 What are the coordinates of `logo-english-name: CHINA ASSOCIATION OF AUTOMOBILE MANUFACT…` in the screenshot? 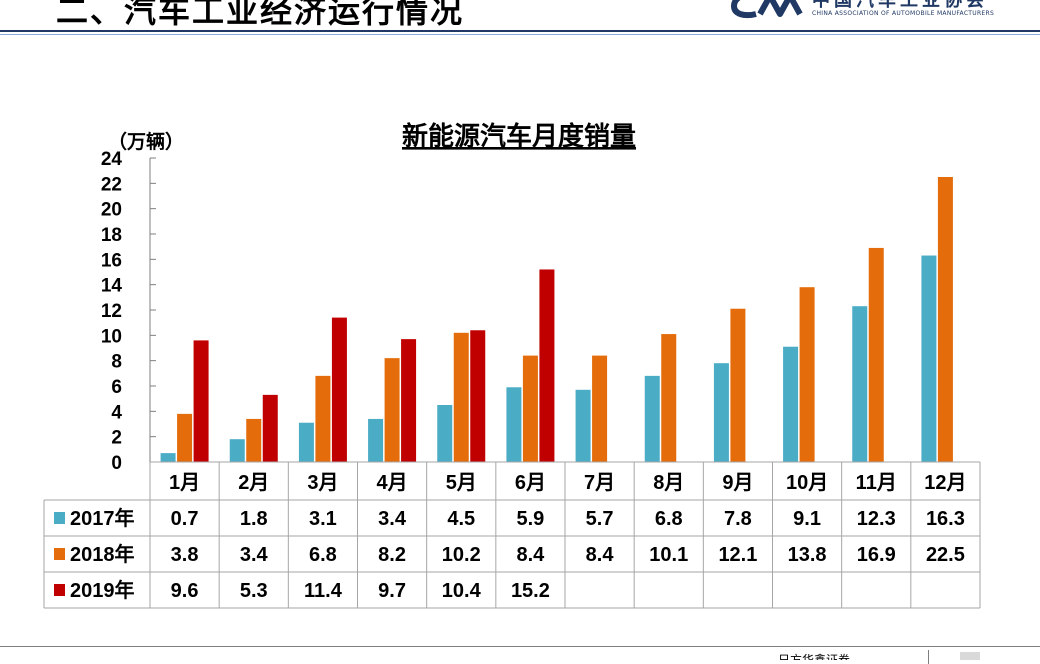 It's located at (903, 13).